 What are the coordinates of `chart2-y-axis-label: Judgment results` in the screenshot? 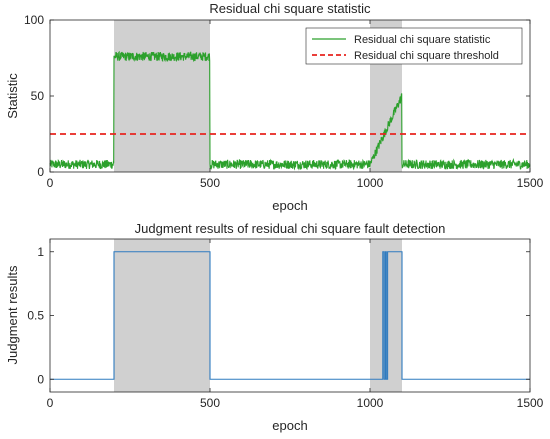 It's located at (12, 314).